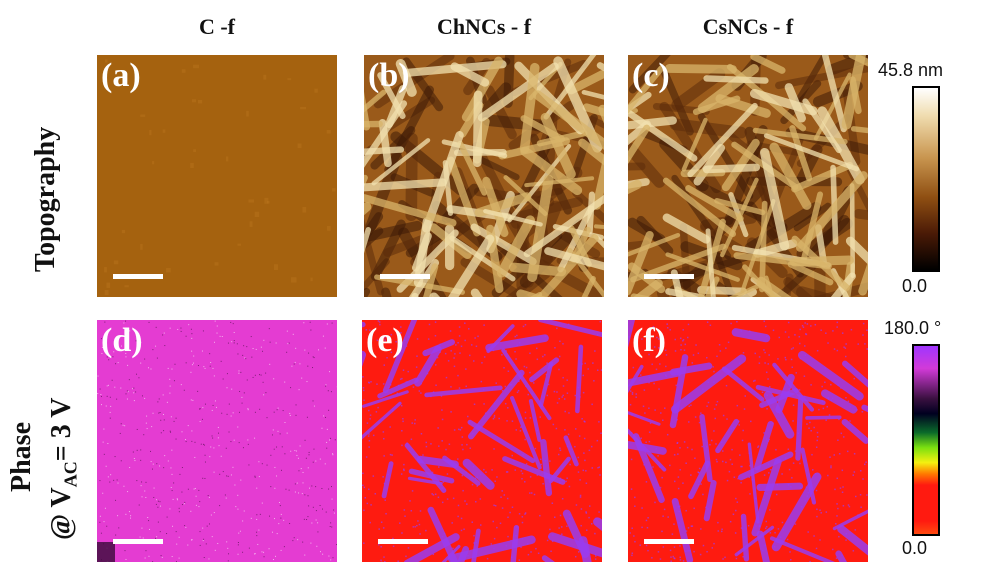 The height and width of the screenshot is (586, 981). What do you see at coordinates (651, 75) in the screenshot?
I see `panel-label: (c)` at bounding box center [651, 75].